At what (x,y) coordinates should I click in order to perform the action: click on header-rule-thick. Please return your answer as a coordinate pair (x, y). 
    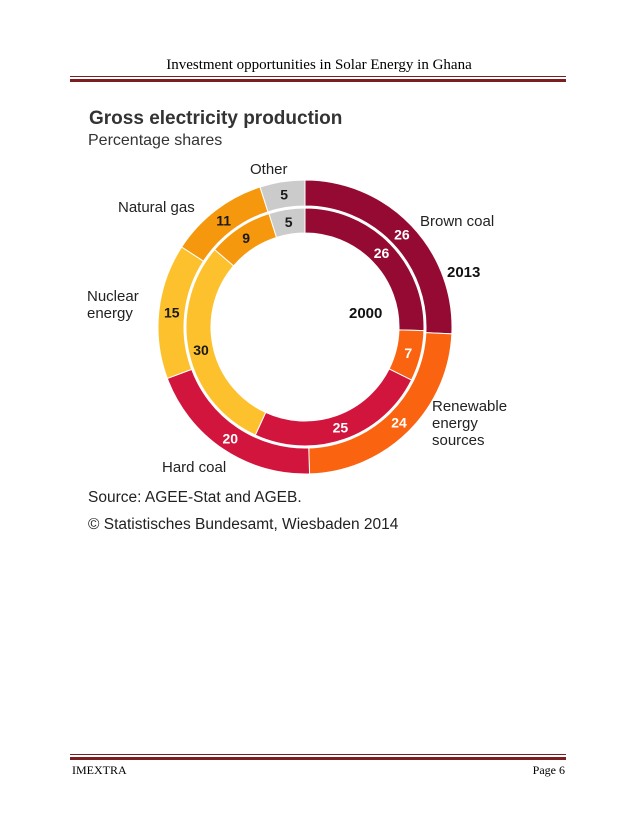
    Looking at the image, I should click on (318, 80).